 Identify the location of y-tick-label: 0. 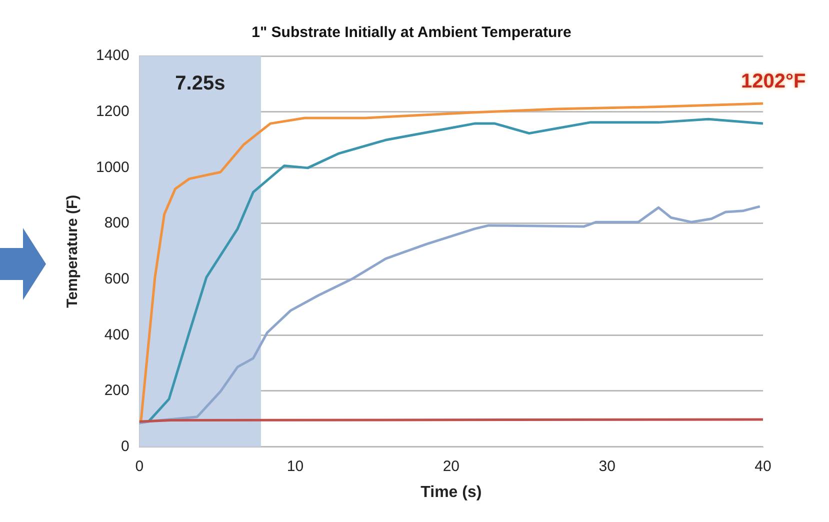
(125, 446).